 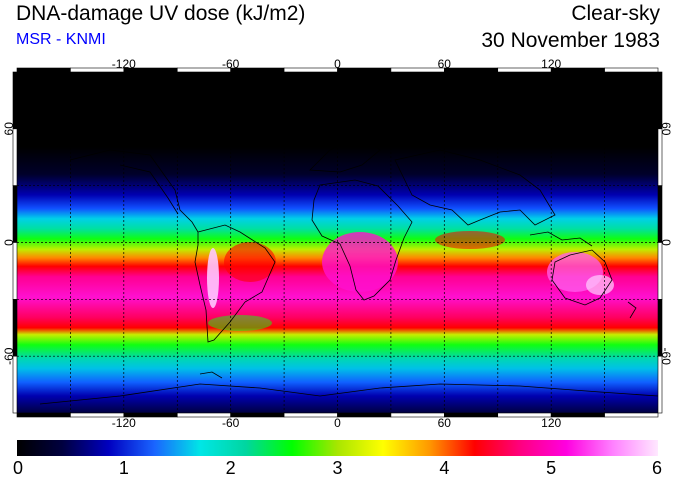 What do you see at coordinates (600, 285) in the screenshot?
I see `australia-peak` at bounding box center [600, 285].